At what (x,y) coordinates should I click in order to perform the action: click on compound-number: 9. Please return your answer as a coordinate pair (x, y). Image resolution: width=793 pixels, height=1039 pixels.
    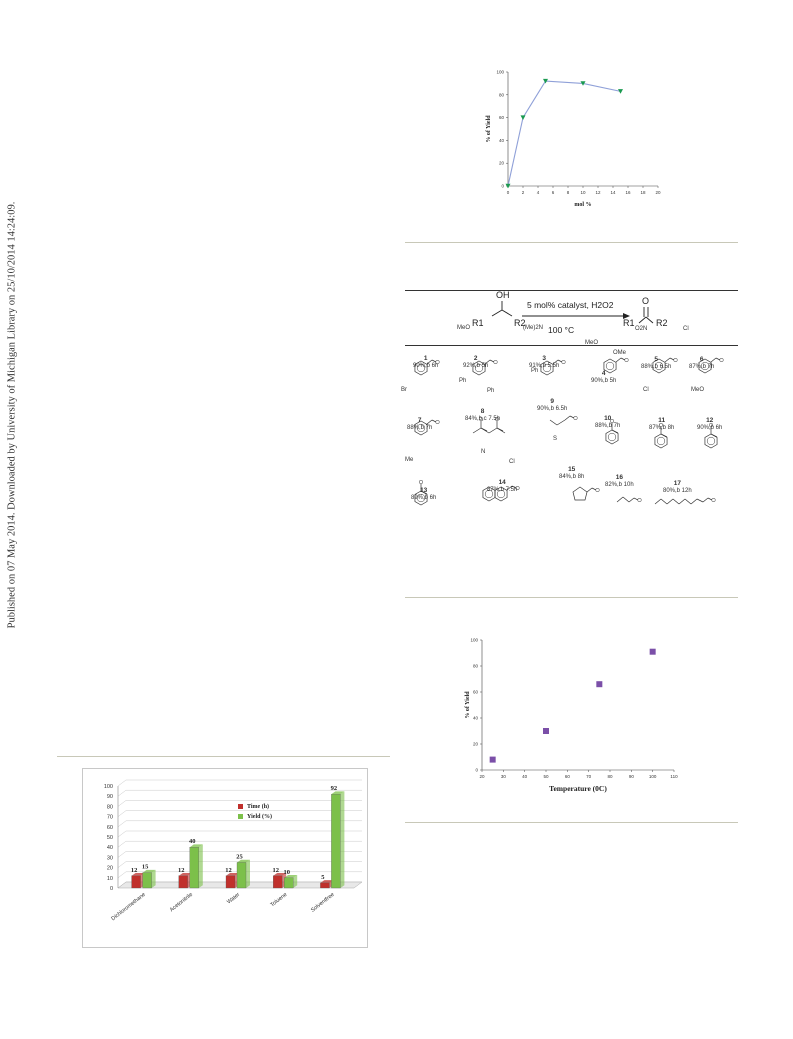
    Looking at the image, I should click on (552, 401).